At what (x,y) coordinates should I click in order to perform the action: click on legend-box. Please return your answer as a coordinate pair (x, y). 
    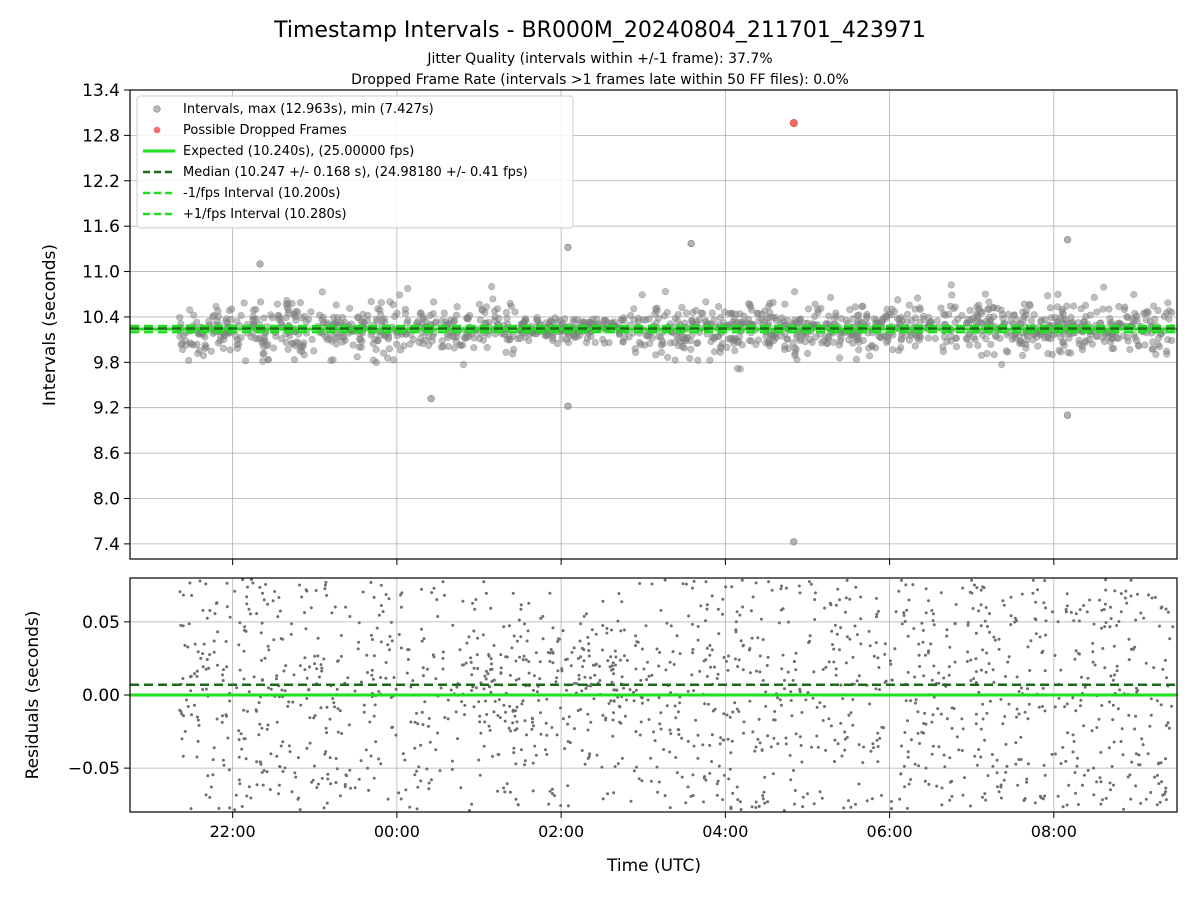
    Looking at the image, I should click on (355, 162).